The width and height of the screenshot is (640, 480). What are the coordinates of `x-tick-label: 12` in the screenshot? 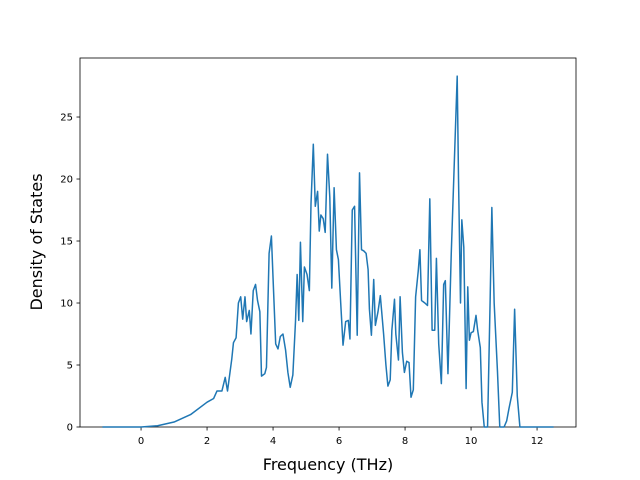 It's located at (537, 441).